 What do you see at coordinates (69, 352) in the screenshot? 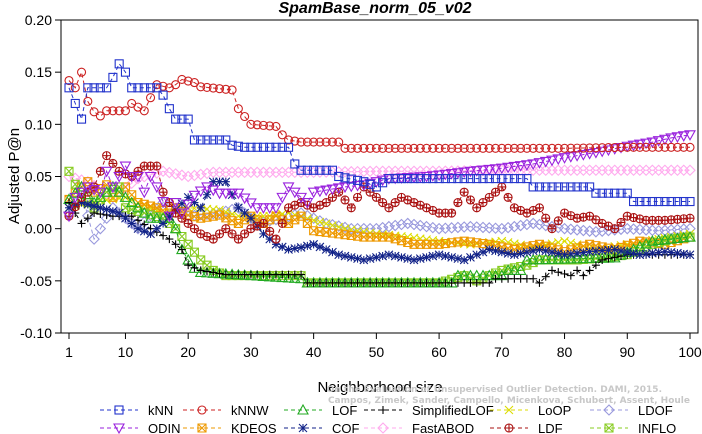
I see `x-tick-label: 1` at bounding box center [69, 352].